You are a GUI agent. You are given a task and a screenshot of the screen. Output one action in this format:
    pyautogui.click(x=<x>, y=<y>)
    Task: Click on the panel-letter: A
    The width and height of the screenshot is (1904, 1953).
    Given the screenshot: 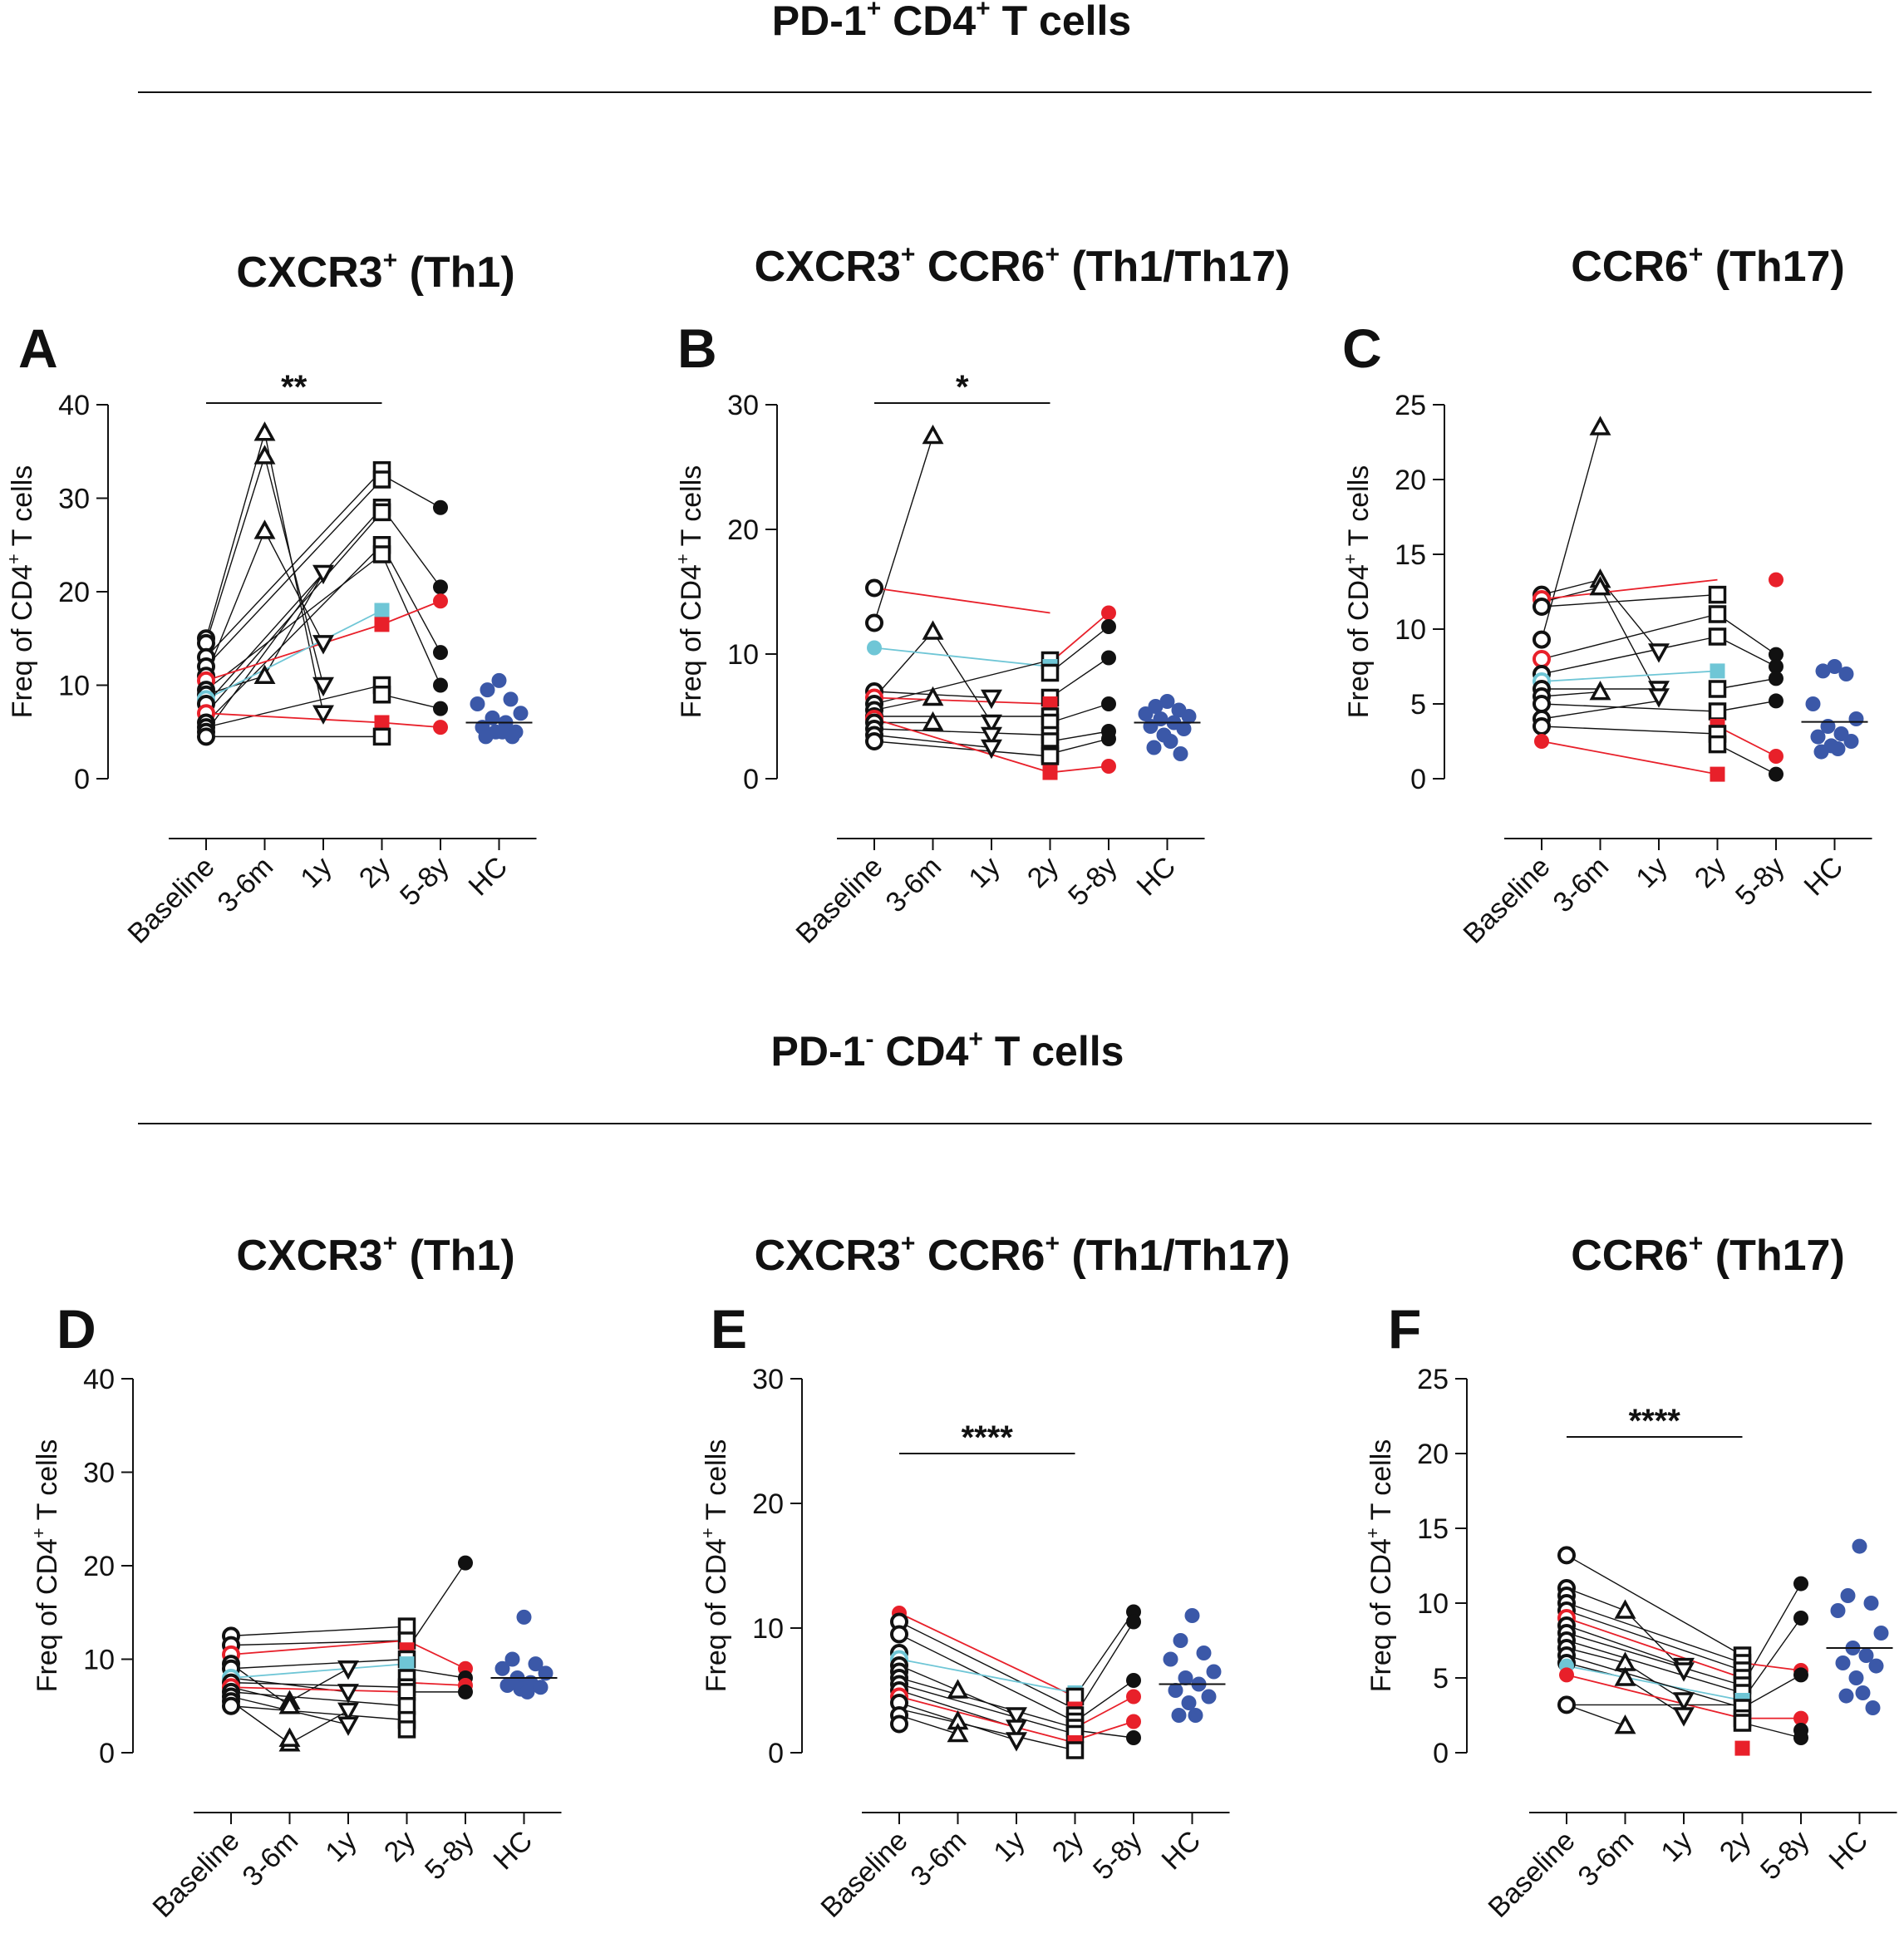 What is the action you would take?
    pyautogui.click(x=38, y=348)
    